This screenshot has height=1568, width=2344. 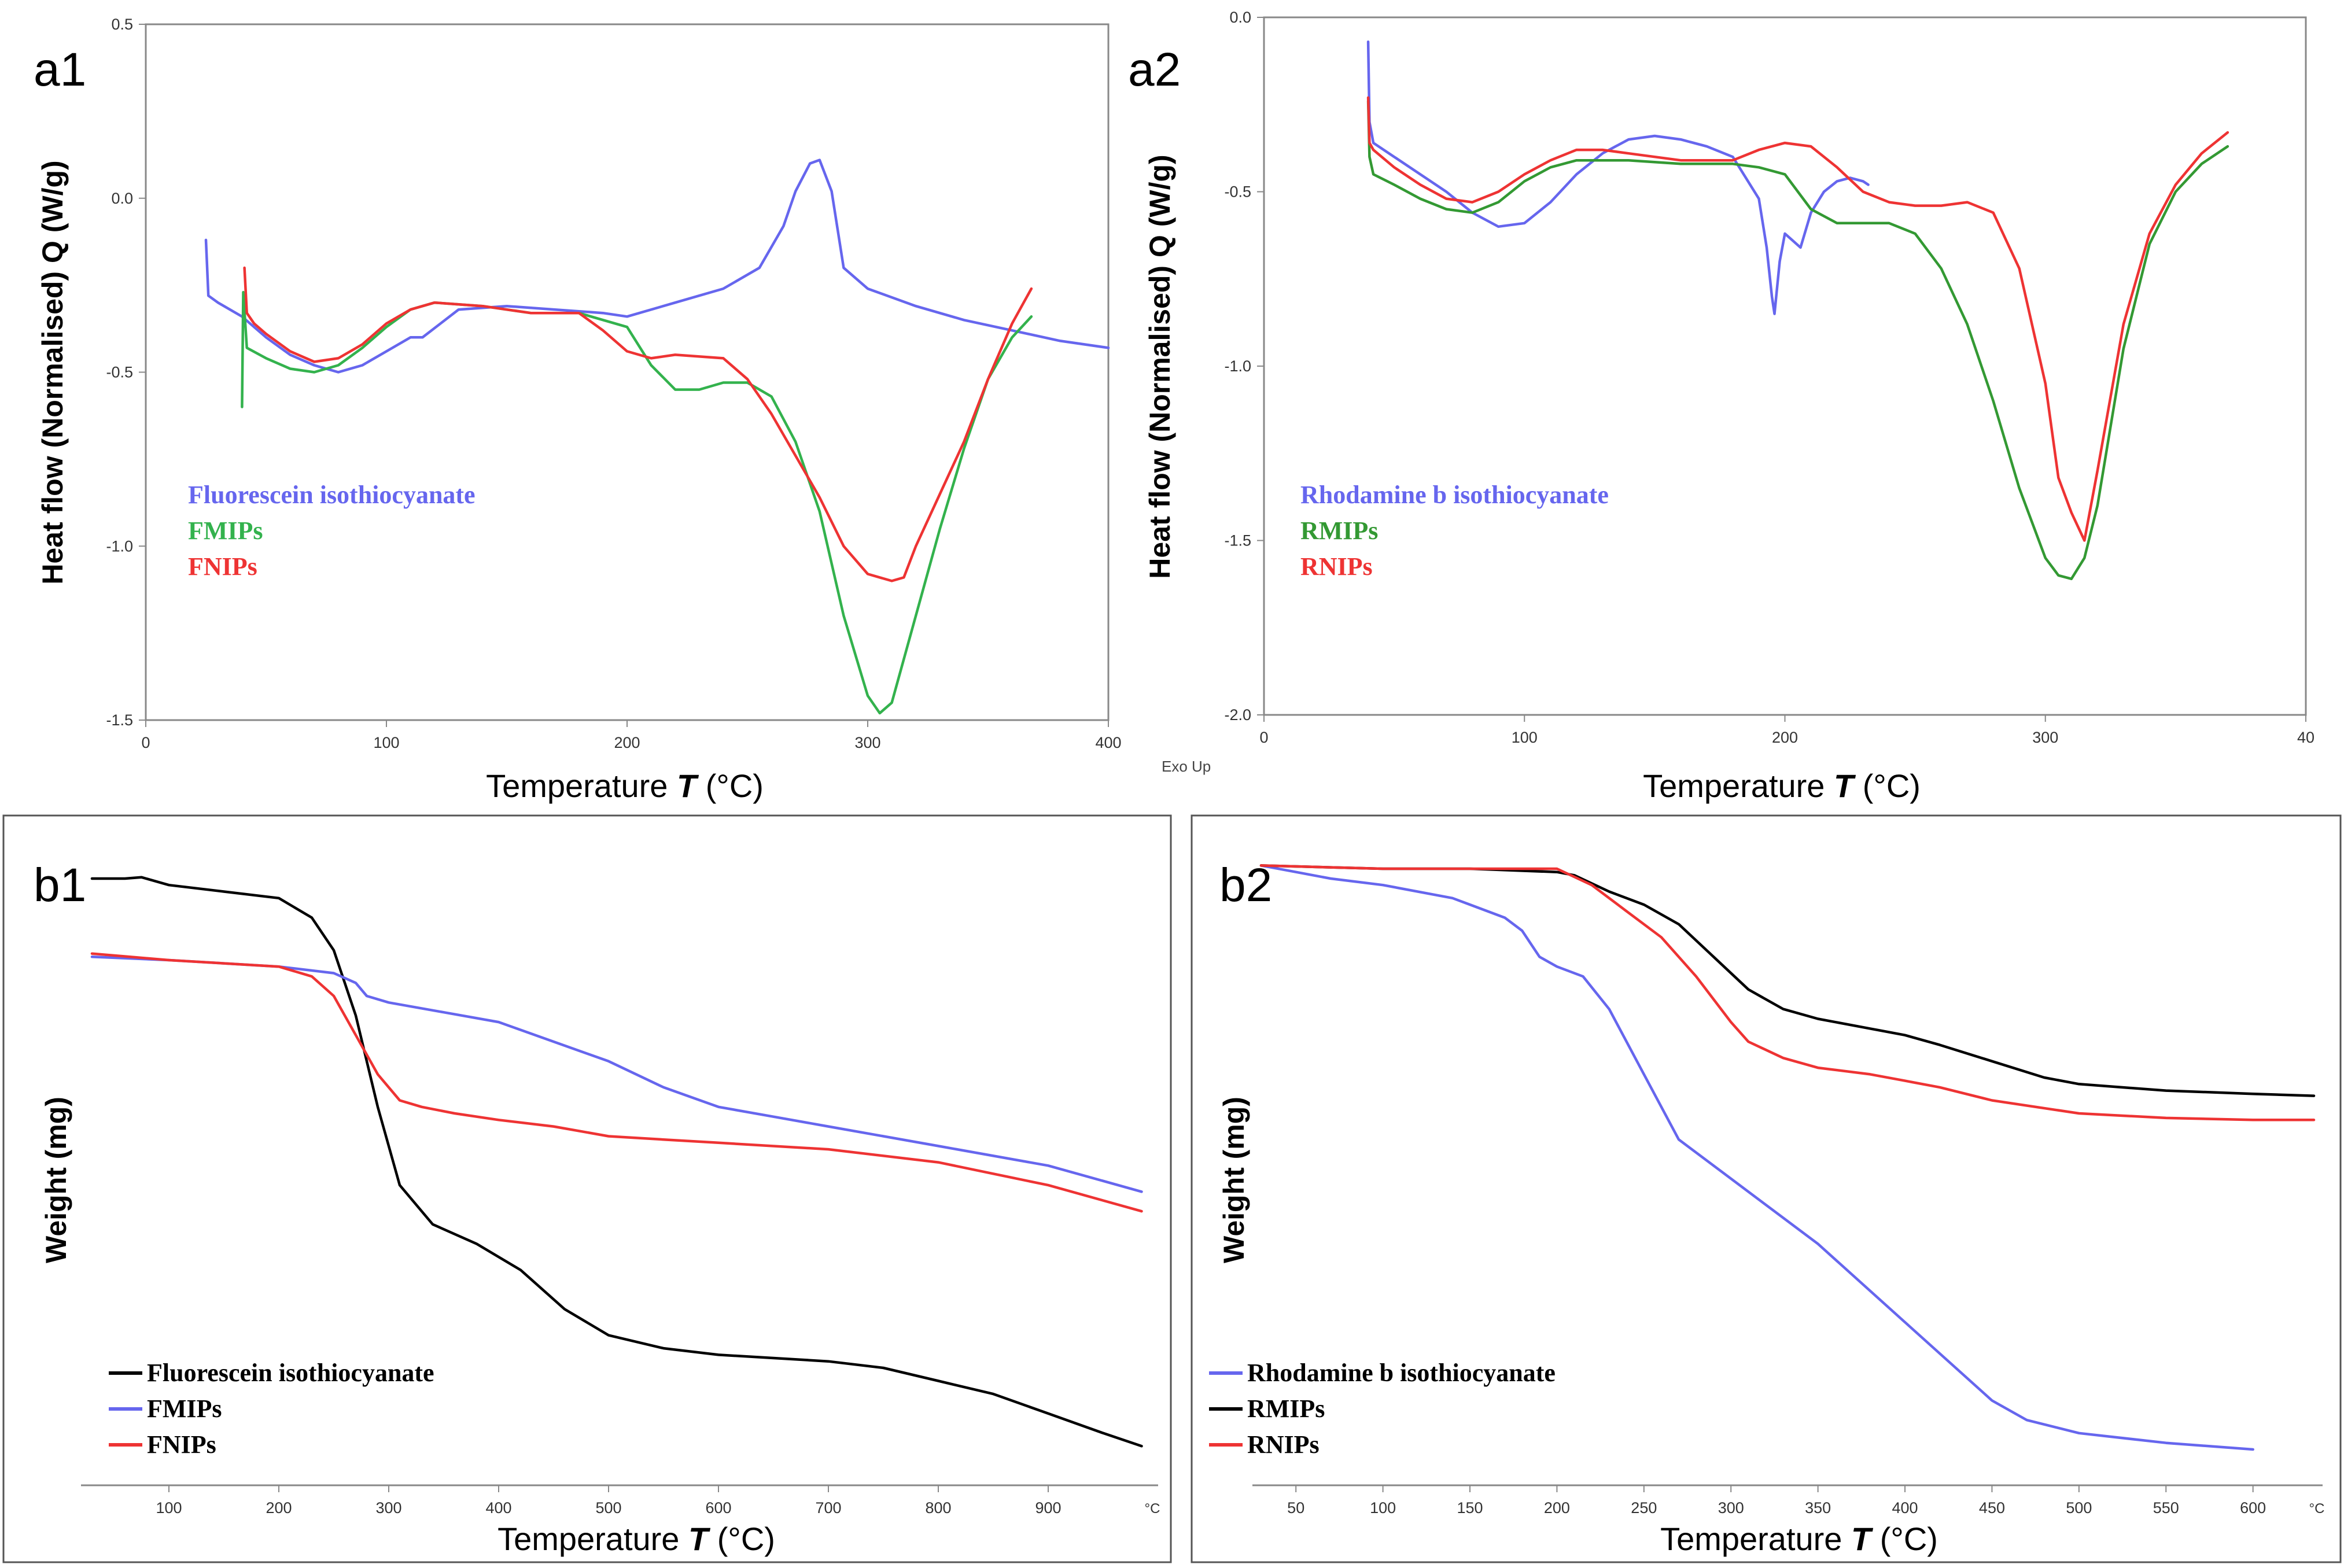 I want to click on y-tick-label: 0.5, so click(x=122, y=24).